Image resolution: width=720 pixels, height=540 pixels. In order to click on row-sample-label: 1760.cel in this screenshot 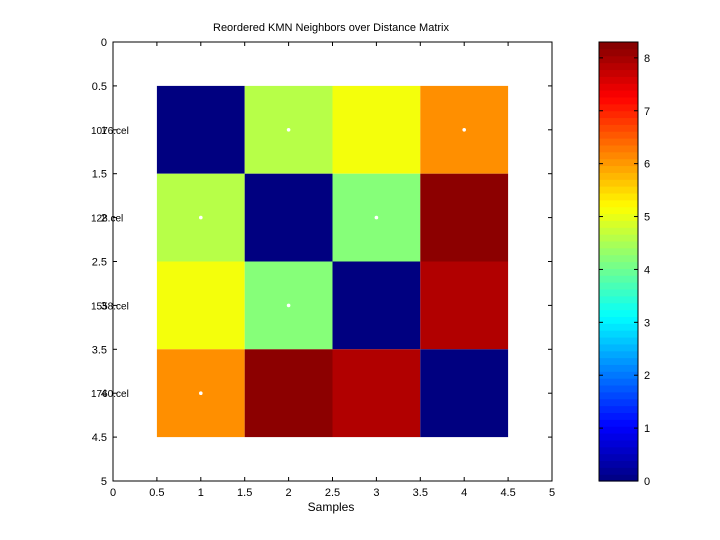, I will do `click(110, 394)`.